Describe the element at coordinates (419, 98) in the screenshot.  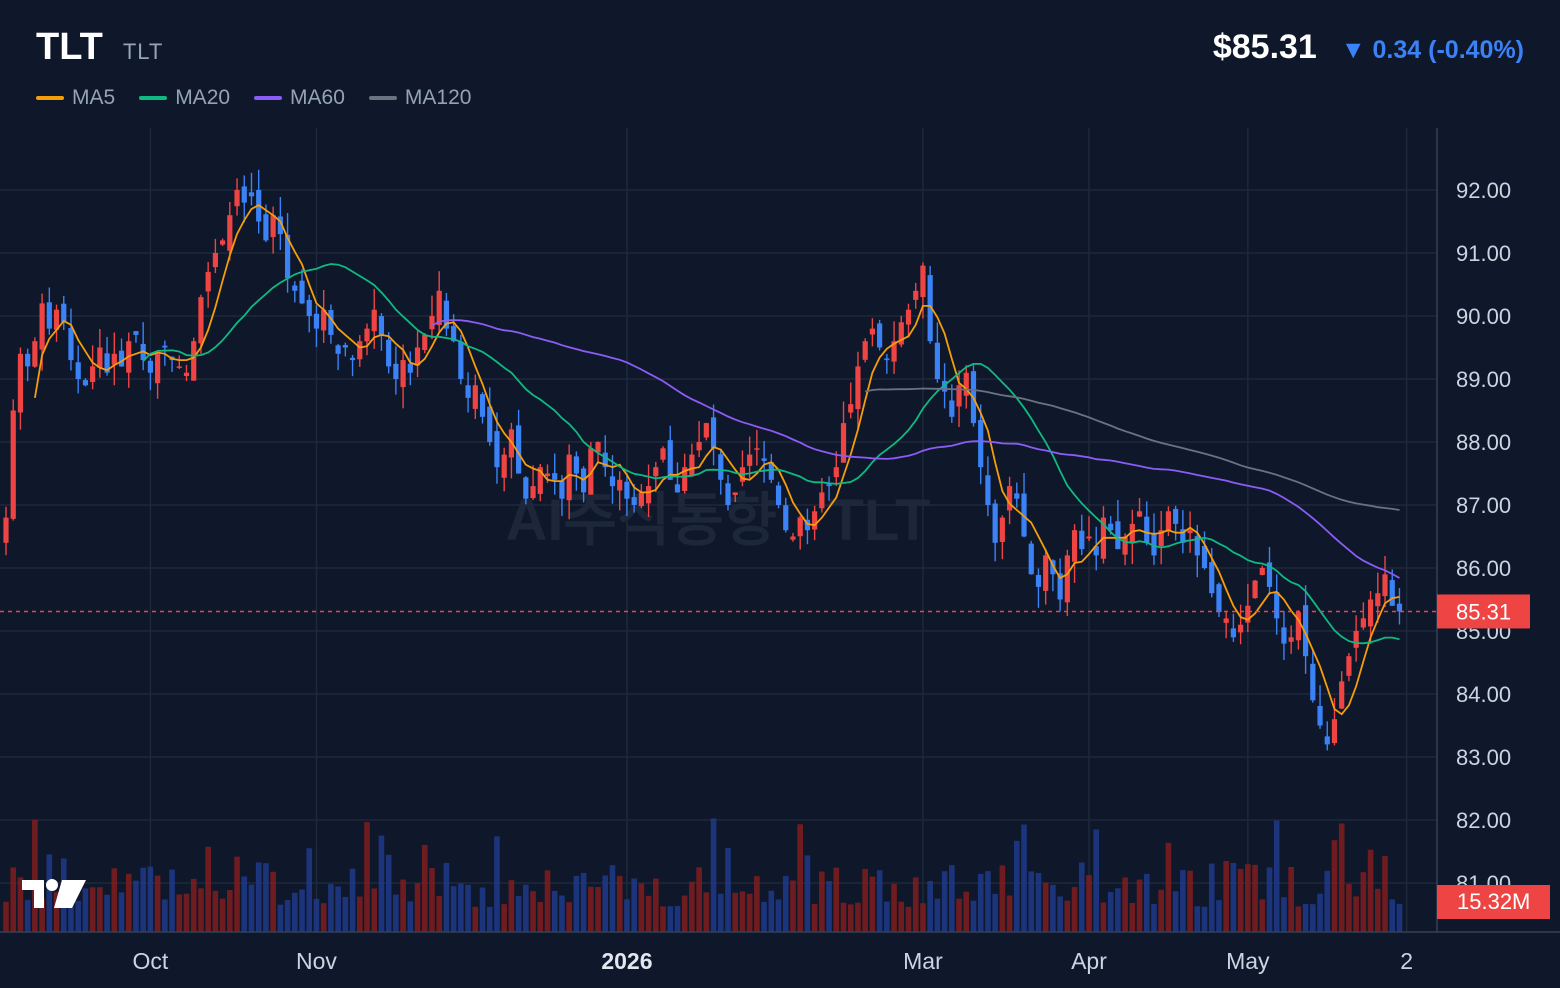
I see `legend-ma120: MA120` at that location.